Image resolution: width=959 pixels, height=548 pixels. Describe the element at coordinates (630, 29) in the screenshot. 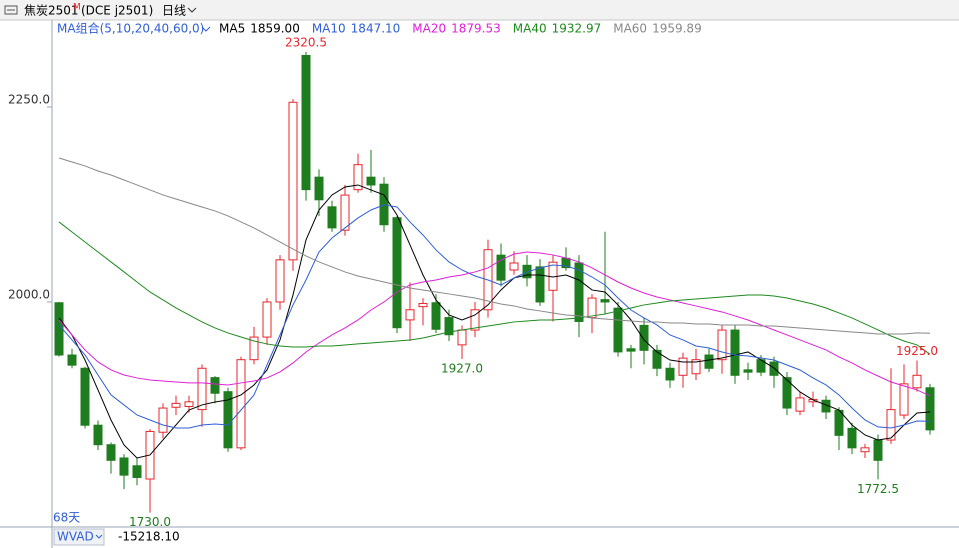

I see `legend-name: MA60` at that location.